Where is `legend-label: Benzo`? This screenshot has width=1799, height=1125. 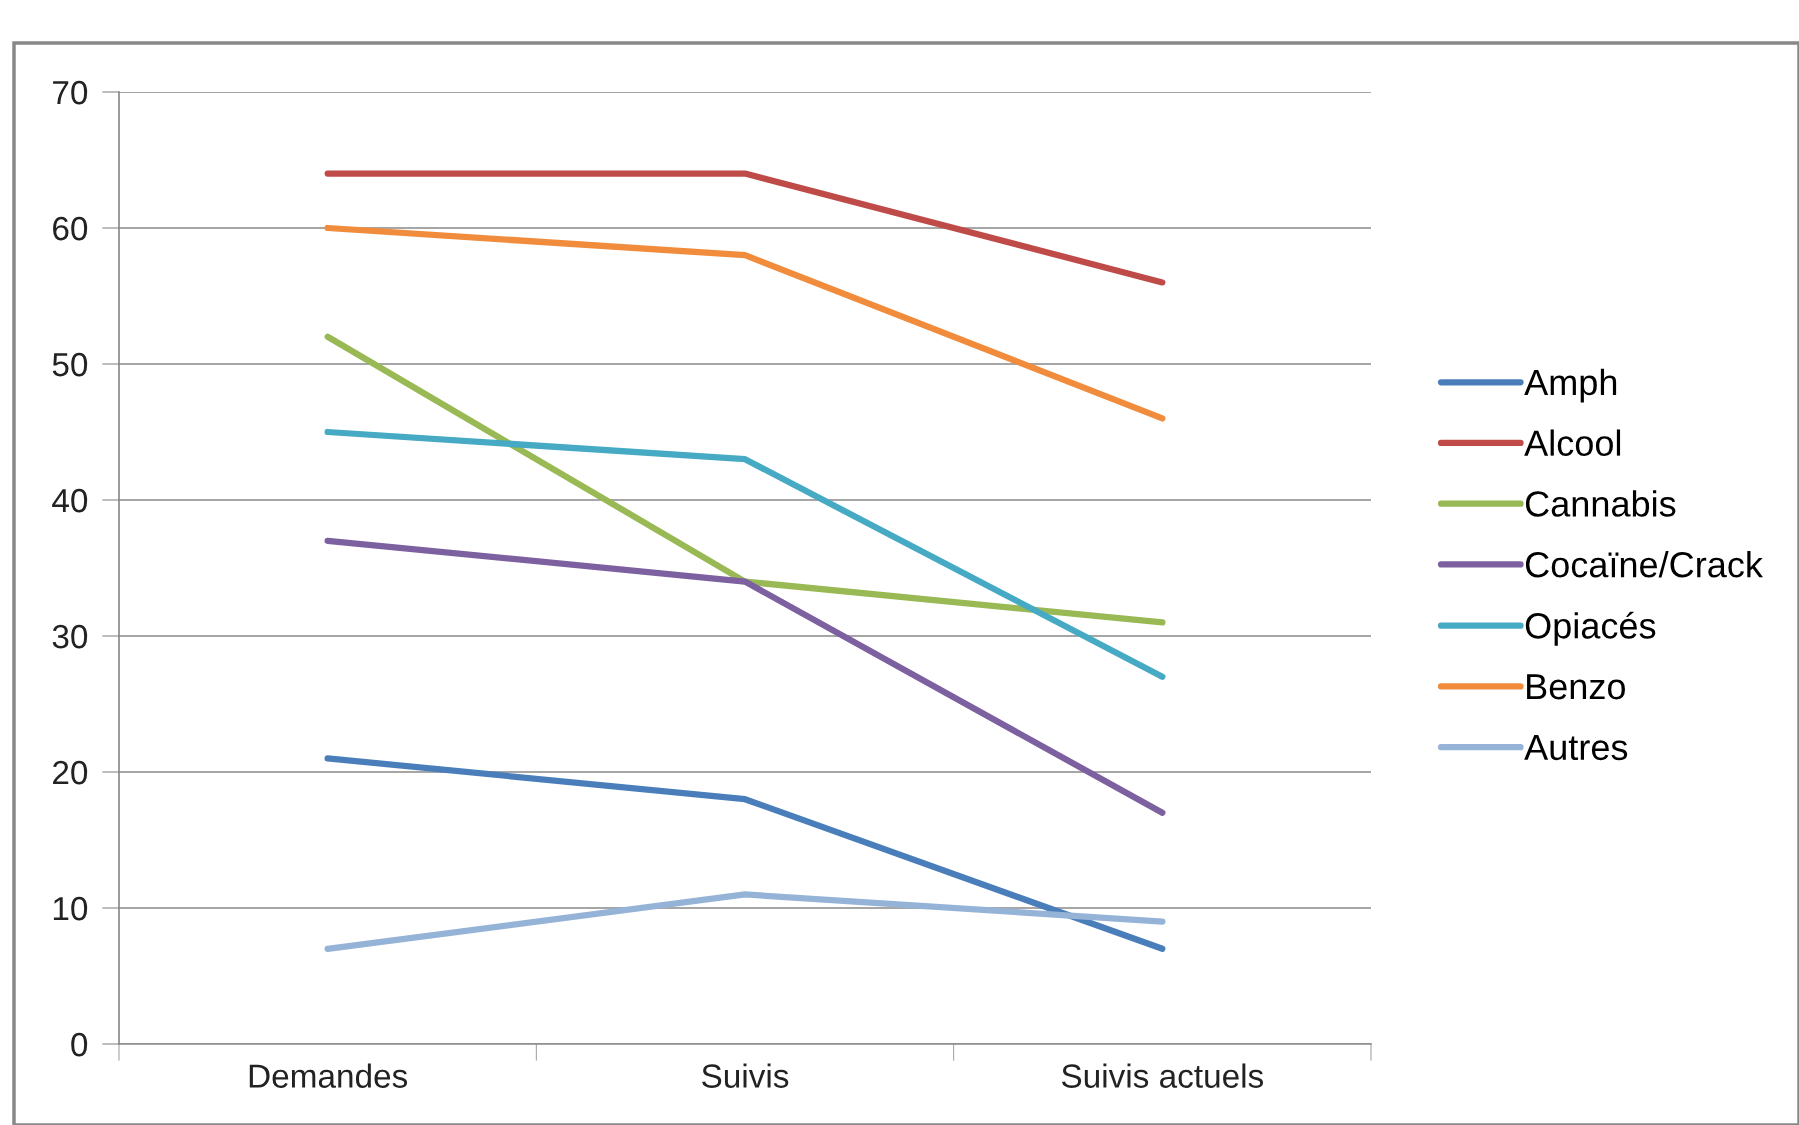
legend-label: Benzo is located at coordinates (1576, 687).